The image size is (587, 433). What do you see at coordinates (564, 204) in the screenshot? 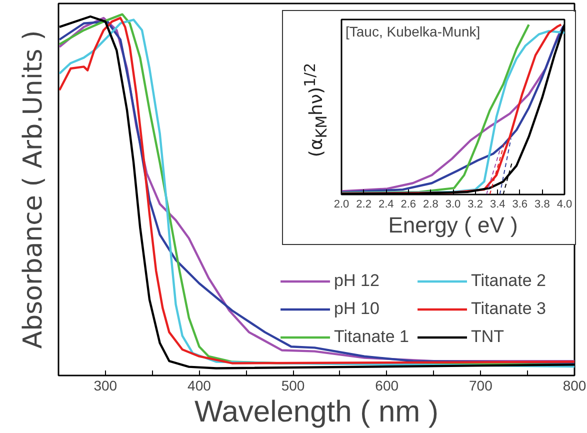
I see `x-tick-label: 4.0` at bounding box center [564, 204].